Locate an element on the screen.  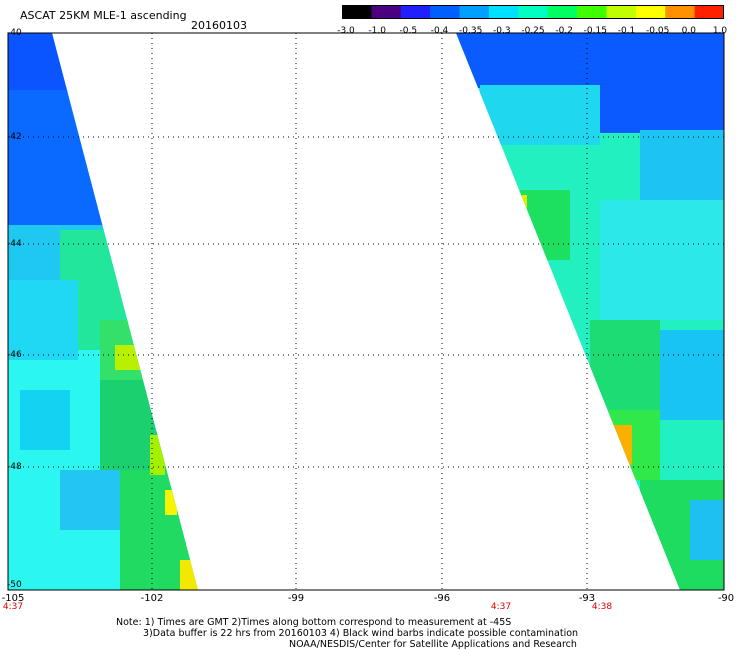
lon-label: -96 is located at coordinates (442, 598).